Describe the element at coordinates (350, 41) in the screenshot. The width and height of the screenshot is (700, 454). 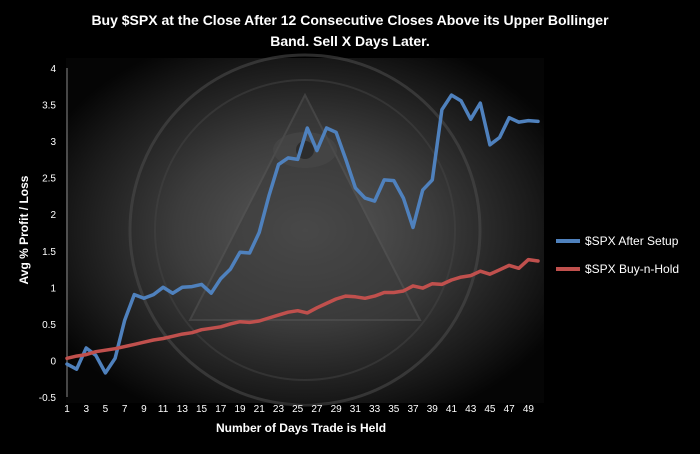
I see `chart-title-line-2: Band. Sell X Days Later.` at that location.